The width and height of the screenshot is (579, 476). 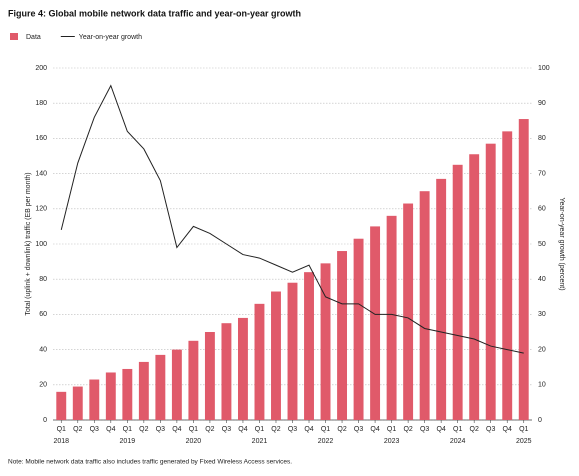 What do you see at coordinates (43, 349) in the screenshot?
I see `y-tick-label: 40` at bounding box center [43, 349].